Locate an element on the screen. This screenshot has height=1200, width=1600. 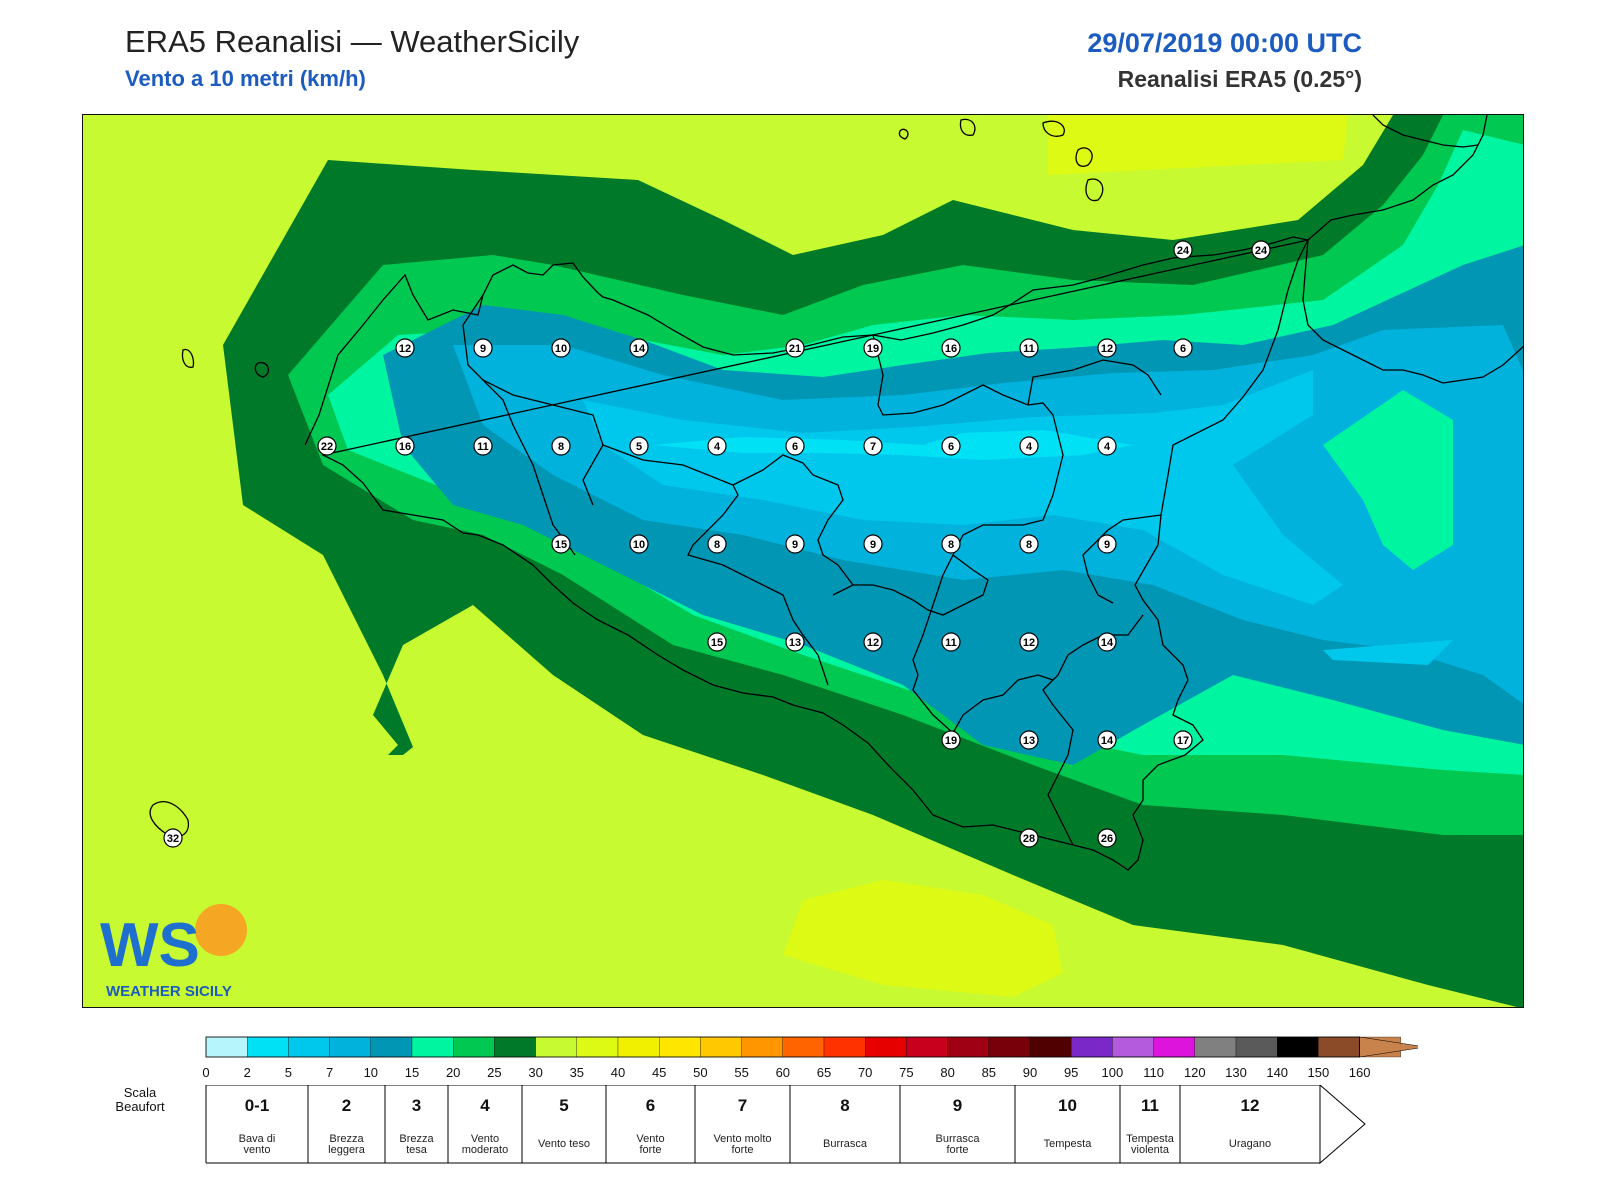
colorbar-tick: 35 is located at coordinates (577, 1072).